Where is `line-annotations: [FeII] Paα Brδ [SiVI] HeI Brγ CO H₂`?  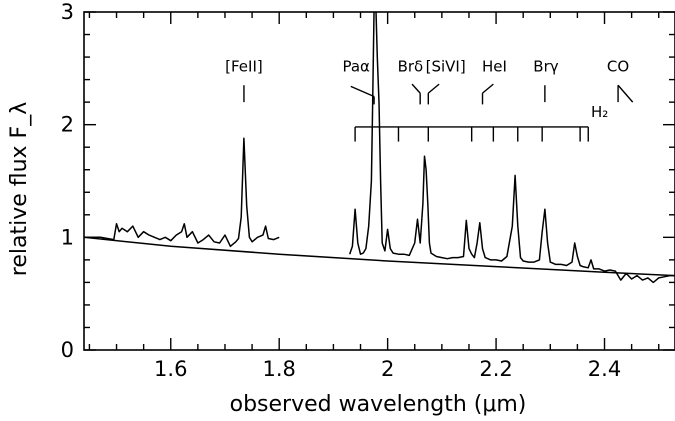 line-annotations: [FeII] Paα Brδ [SiVI] HeI Brγ CO H₂ is located at coordinates (429, 100).